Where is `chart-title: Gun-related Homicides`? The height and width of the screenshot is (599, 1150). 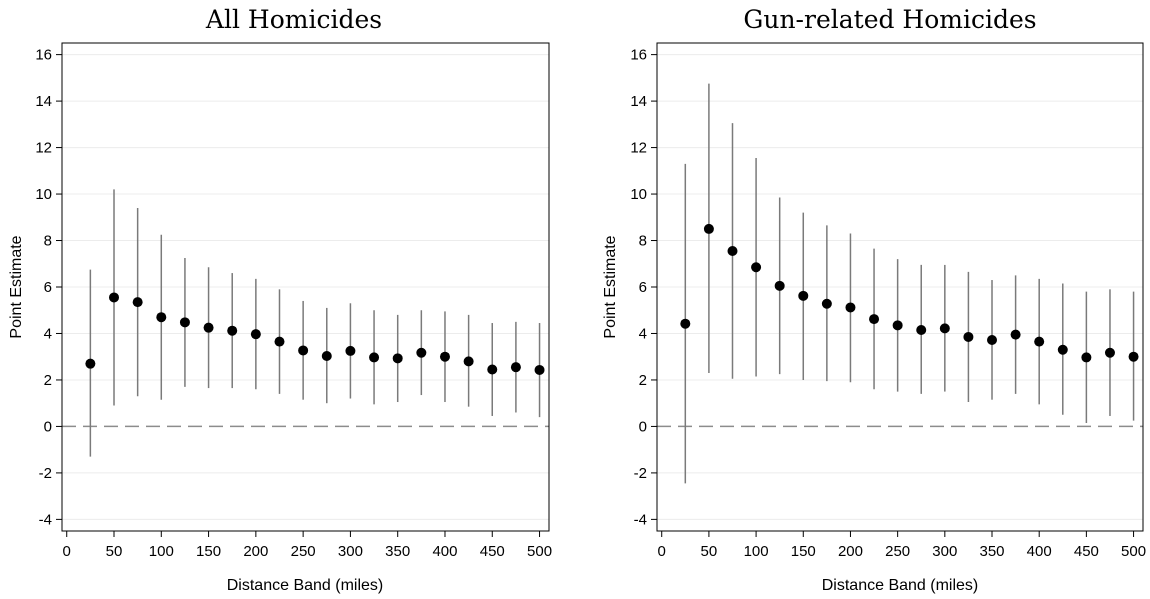 chart-title: Gun-related Homicides is located at coordinates (889, 19).